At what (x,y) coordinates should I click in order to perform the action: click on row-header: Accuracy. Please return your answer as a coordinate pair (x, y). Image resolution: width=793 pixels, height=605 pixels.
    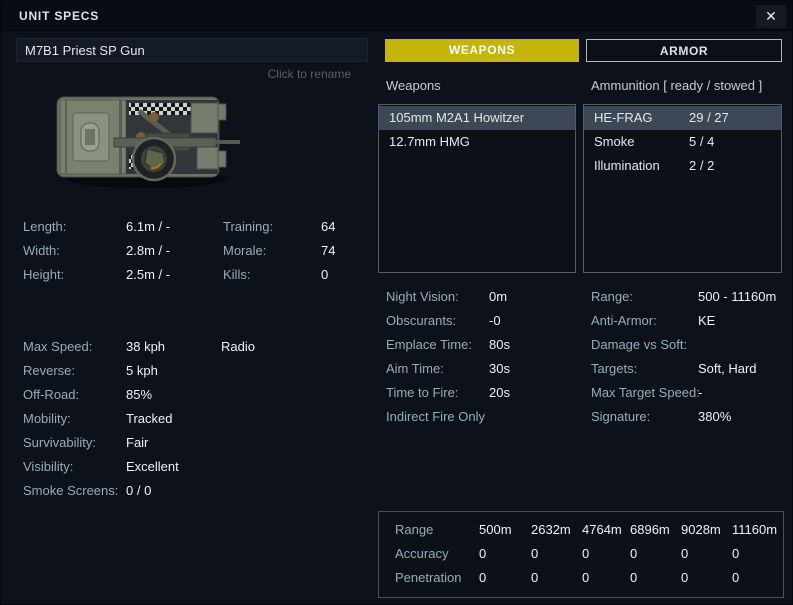
    Looking at the image, I should click on (422, 553).